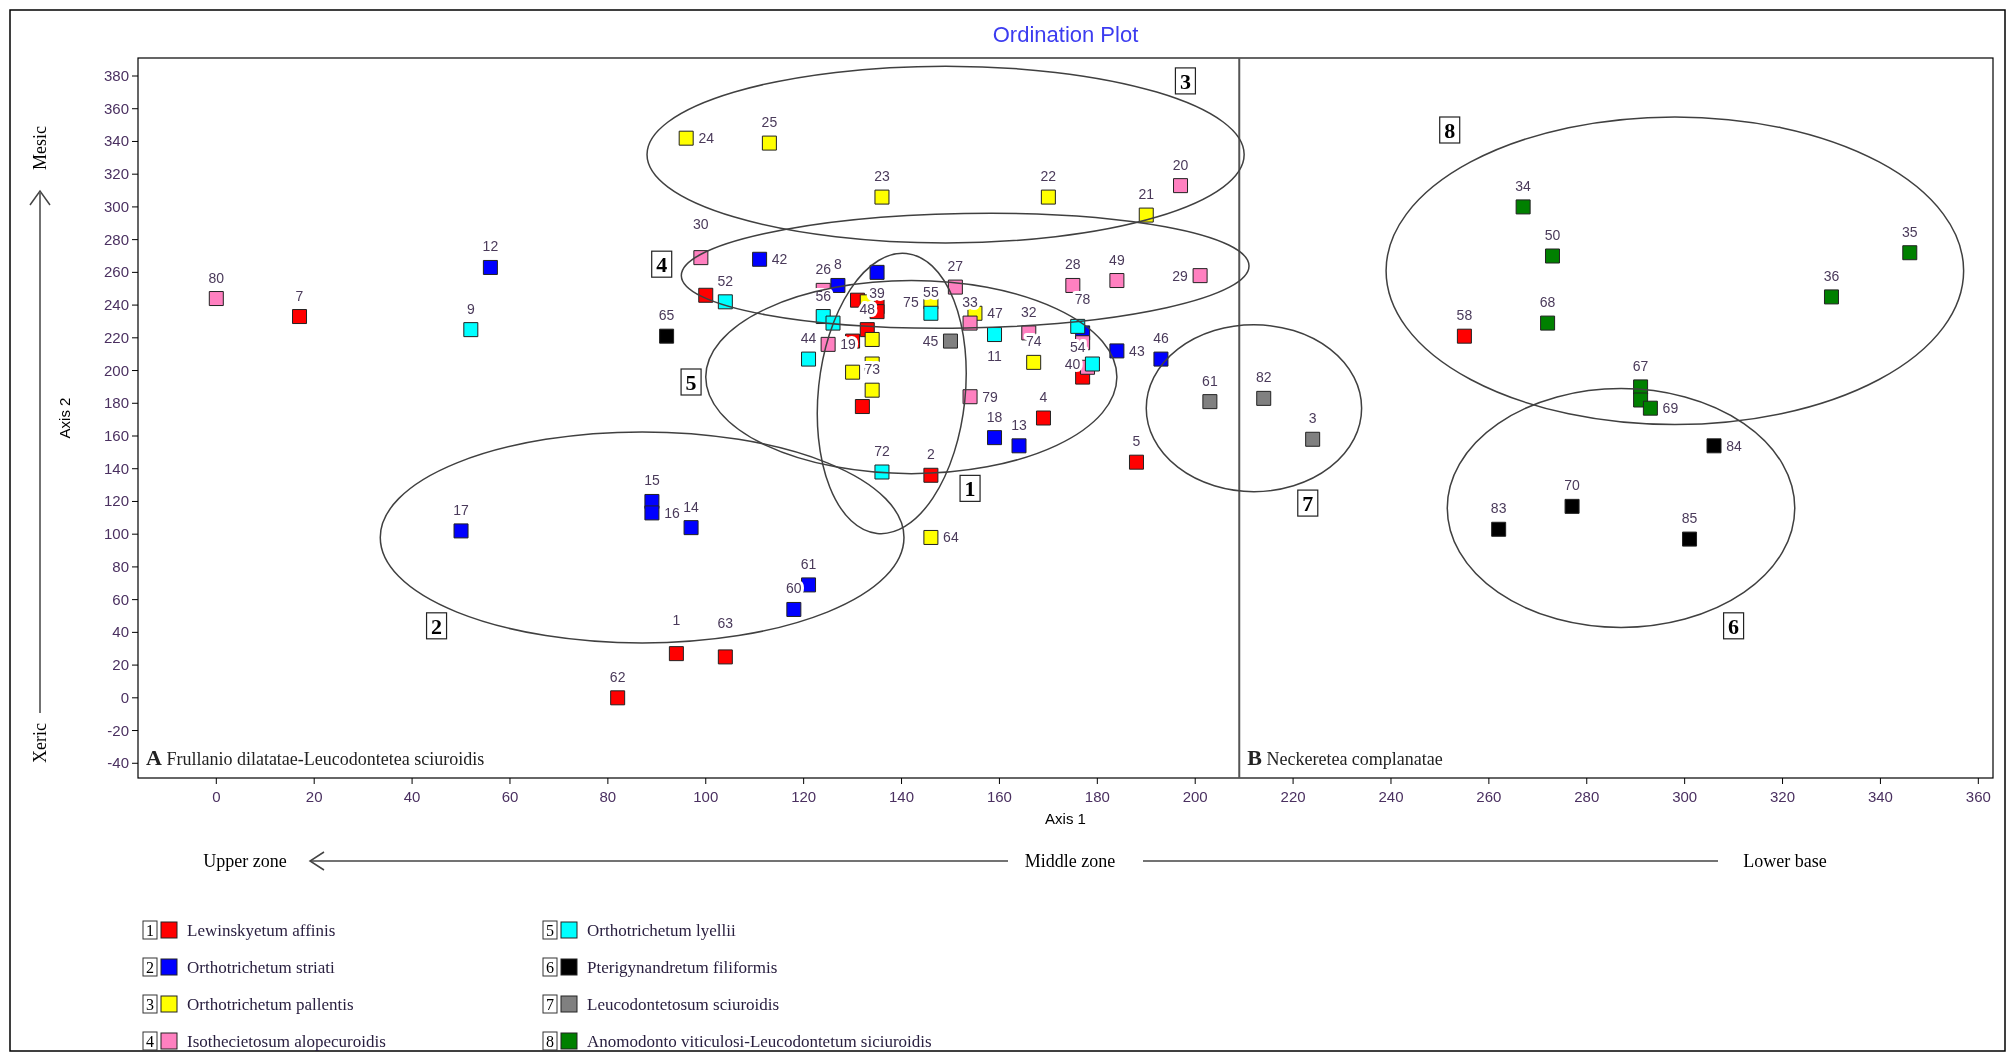 The height and width of the screenshot is (1059, 2015). I want to click on annotation: 45, so click(930, 341).